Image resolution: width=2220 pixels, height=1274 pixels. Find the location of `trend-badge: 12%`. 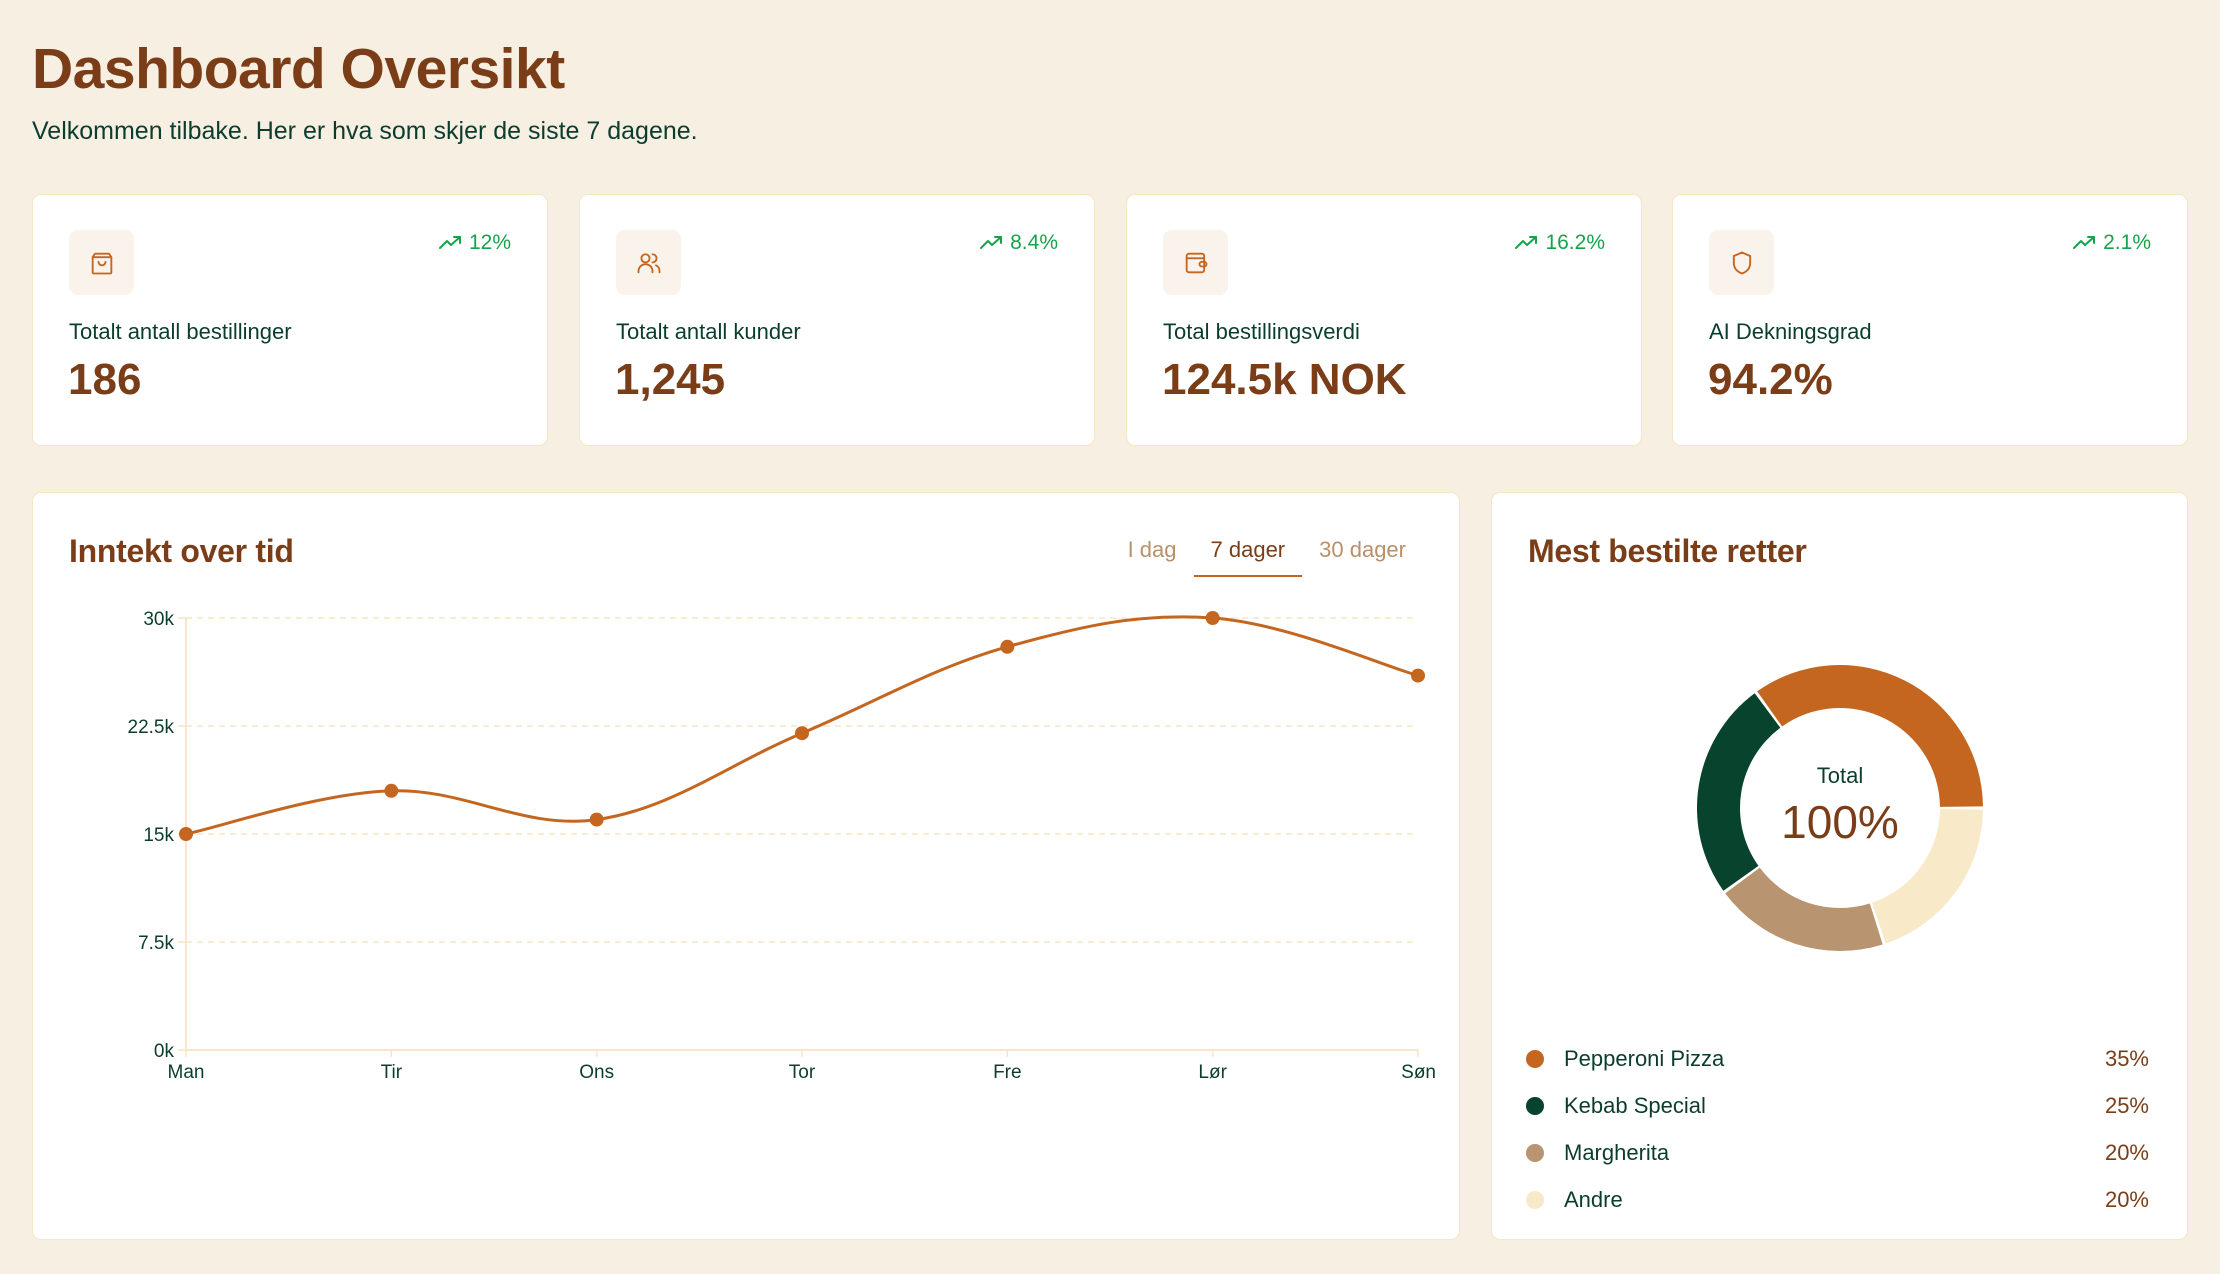

trend-badge: 12% is located at coordinates (474, 243).